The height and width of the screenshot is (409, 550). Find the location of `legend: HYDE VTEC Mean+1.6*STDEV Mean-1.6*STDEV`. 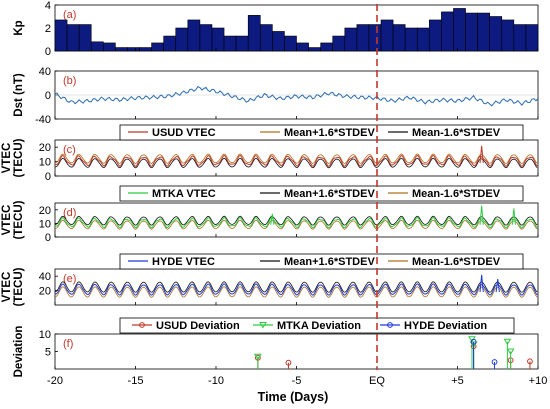

legend: HYDE VTEC Mean+1.6*STDEV Mean-1.6*STDEV is located at coordinates (321, 261).